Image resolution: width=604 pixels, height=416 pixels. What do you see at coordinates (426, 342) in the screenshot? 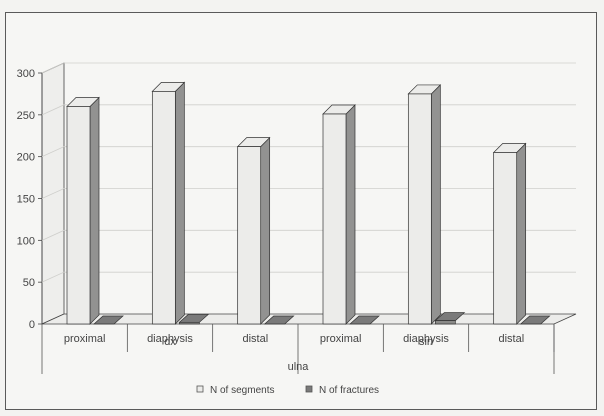
I see `group-label-sin: sin` at bounding box center [426, 342].